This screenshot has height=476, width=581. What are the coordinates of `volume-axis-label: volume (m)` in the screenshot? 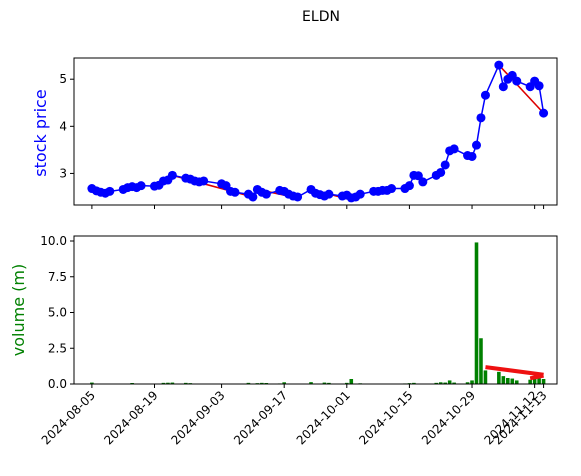 It's located at (18, 310).